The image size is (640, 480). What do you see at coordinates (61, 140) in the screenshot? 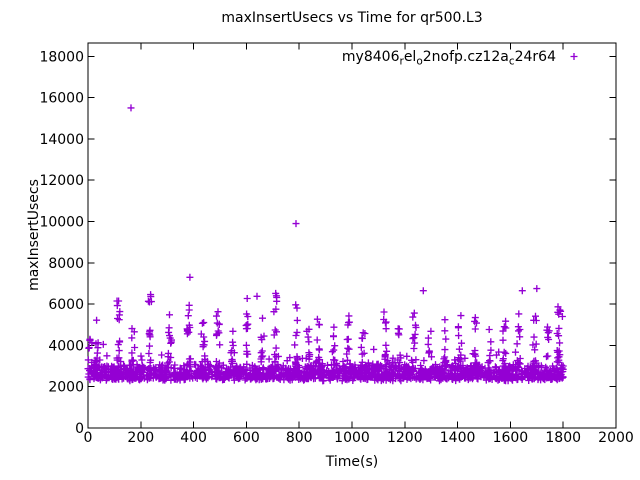
I see `svg-text: 14000` at bounding box center [61, 140].